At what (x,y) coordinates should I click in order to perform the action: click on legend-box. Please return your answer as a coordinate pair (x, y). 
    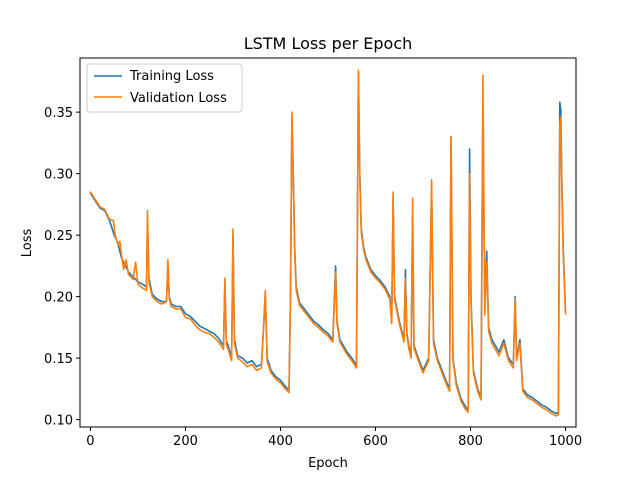
    Looking at the image, I should click on (164, 88).